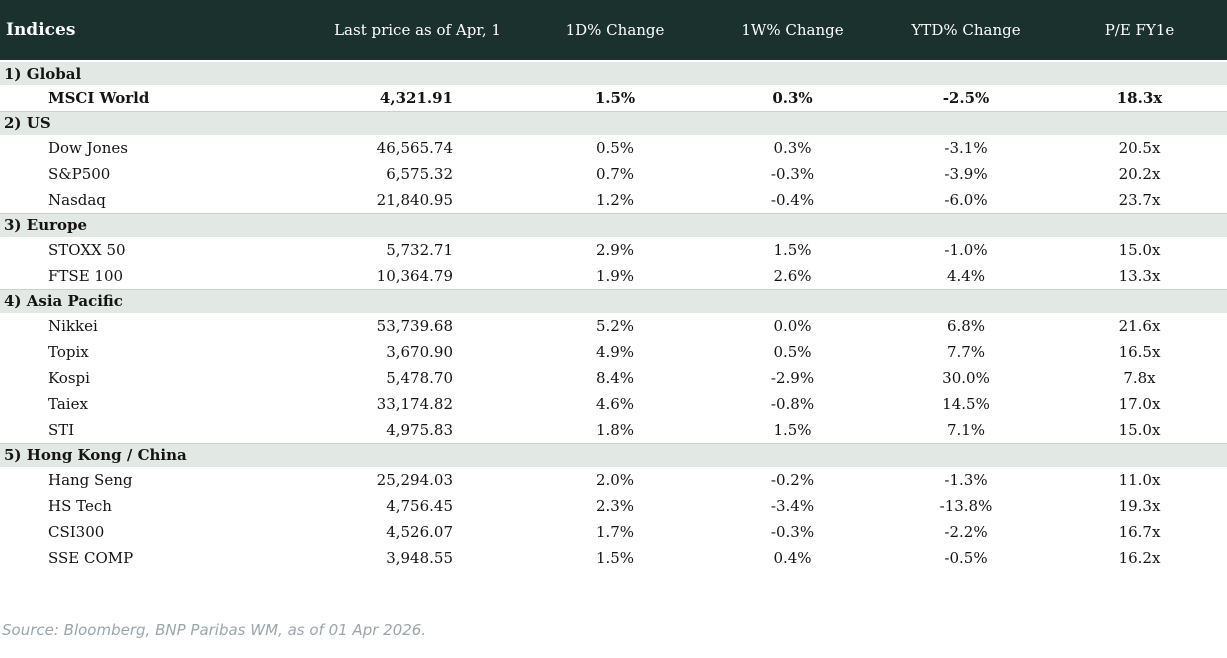 Image resolution: width=1227 pixels, height=658 pixels. I want to click on index-row: STOXX 50 5,732.71 2.9% 1.5% -1.0% 15.0x, so click(613, 250).